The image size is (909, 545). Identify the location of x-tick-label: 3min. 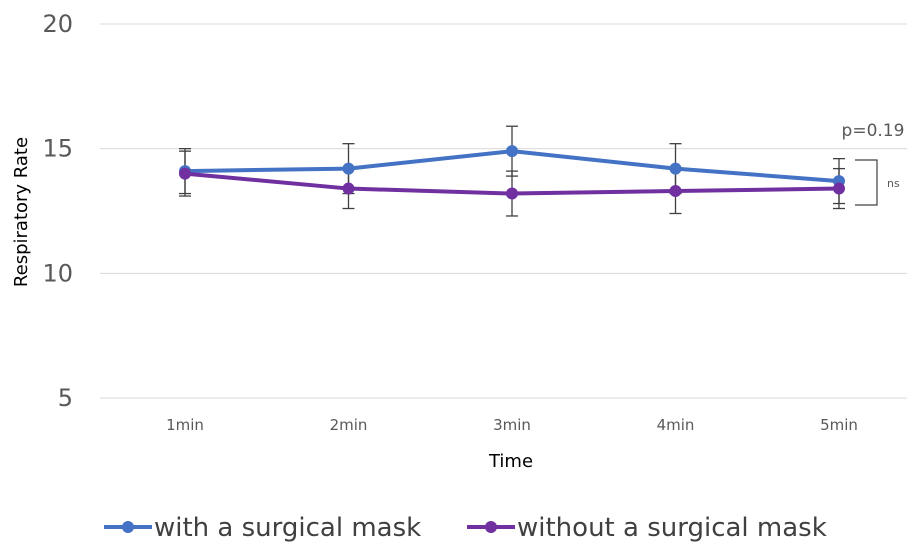
(512, 425).